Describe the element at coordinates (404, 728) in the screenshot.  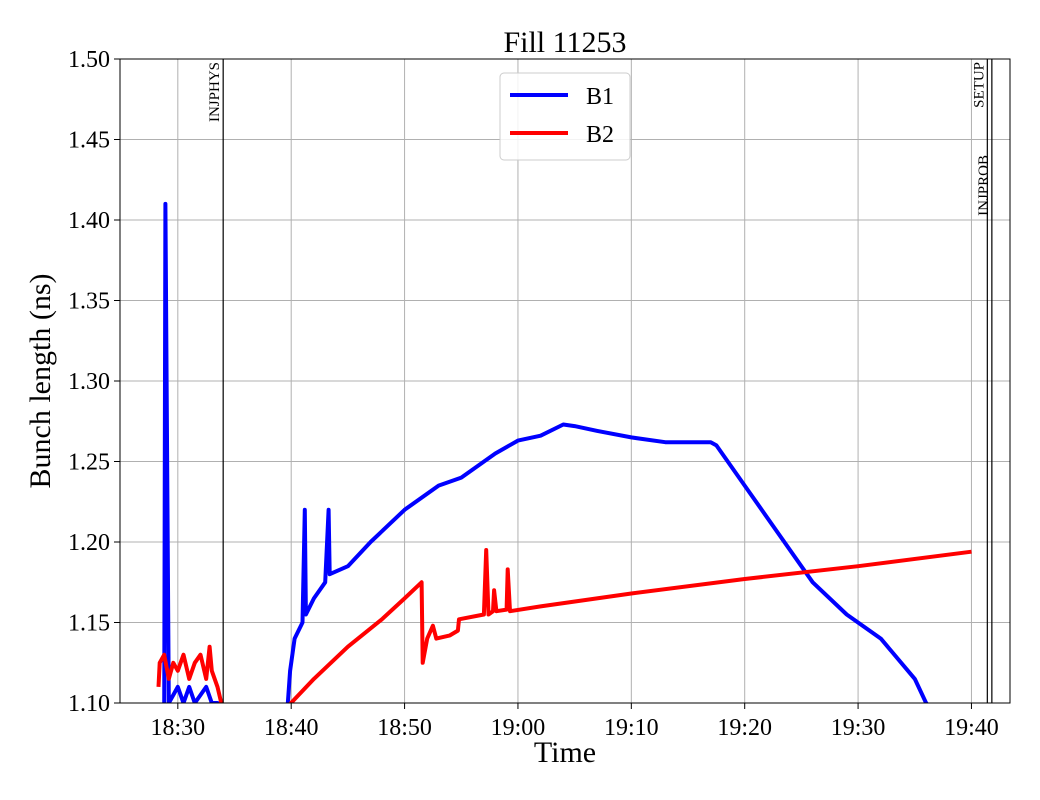
I see `x-tick-label: 18:50` at that location.